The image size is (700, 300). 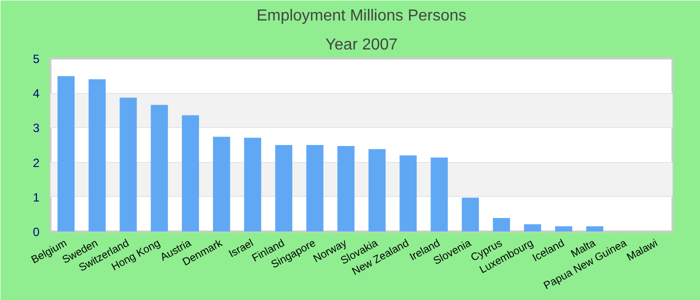 What do you see at coordinates (36, 232) in the screenshot?
I see `y-tick-label: 0` at bounding box center [36, 232].